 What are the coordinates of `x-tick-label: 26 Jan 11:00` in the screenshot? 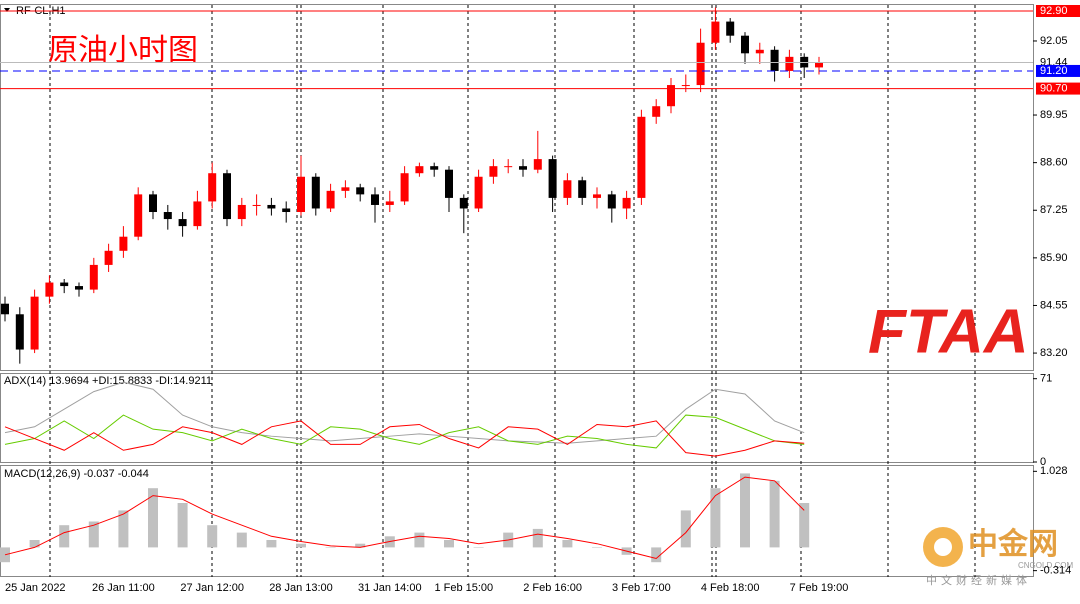 It's located at (123, 588).